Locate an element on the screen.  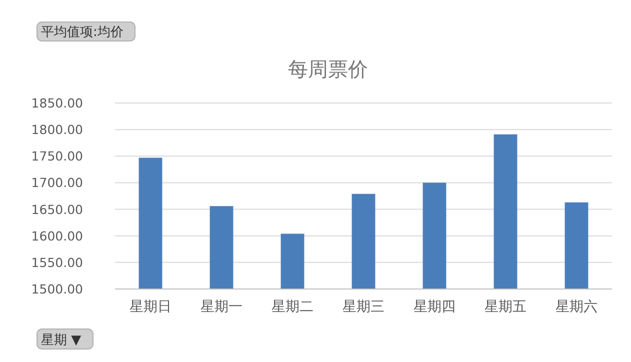
y-tick-label: 1600.00 is located at coordinates (57, 236).